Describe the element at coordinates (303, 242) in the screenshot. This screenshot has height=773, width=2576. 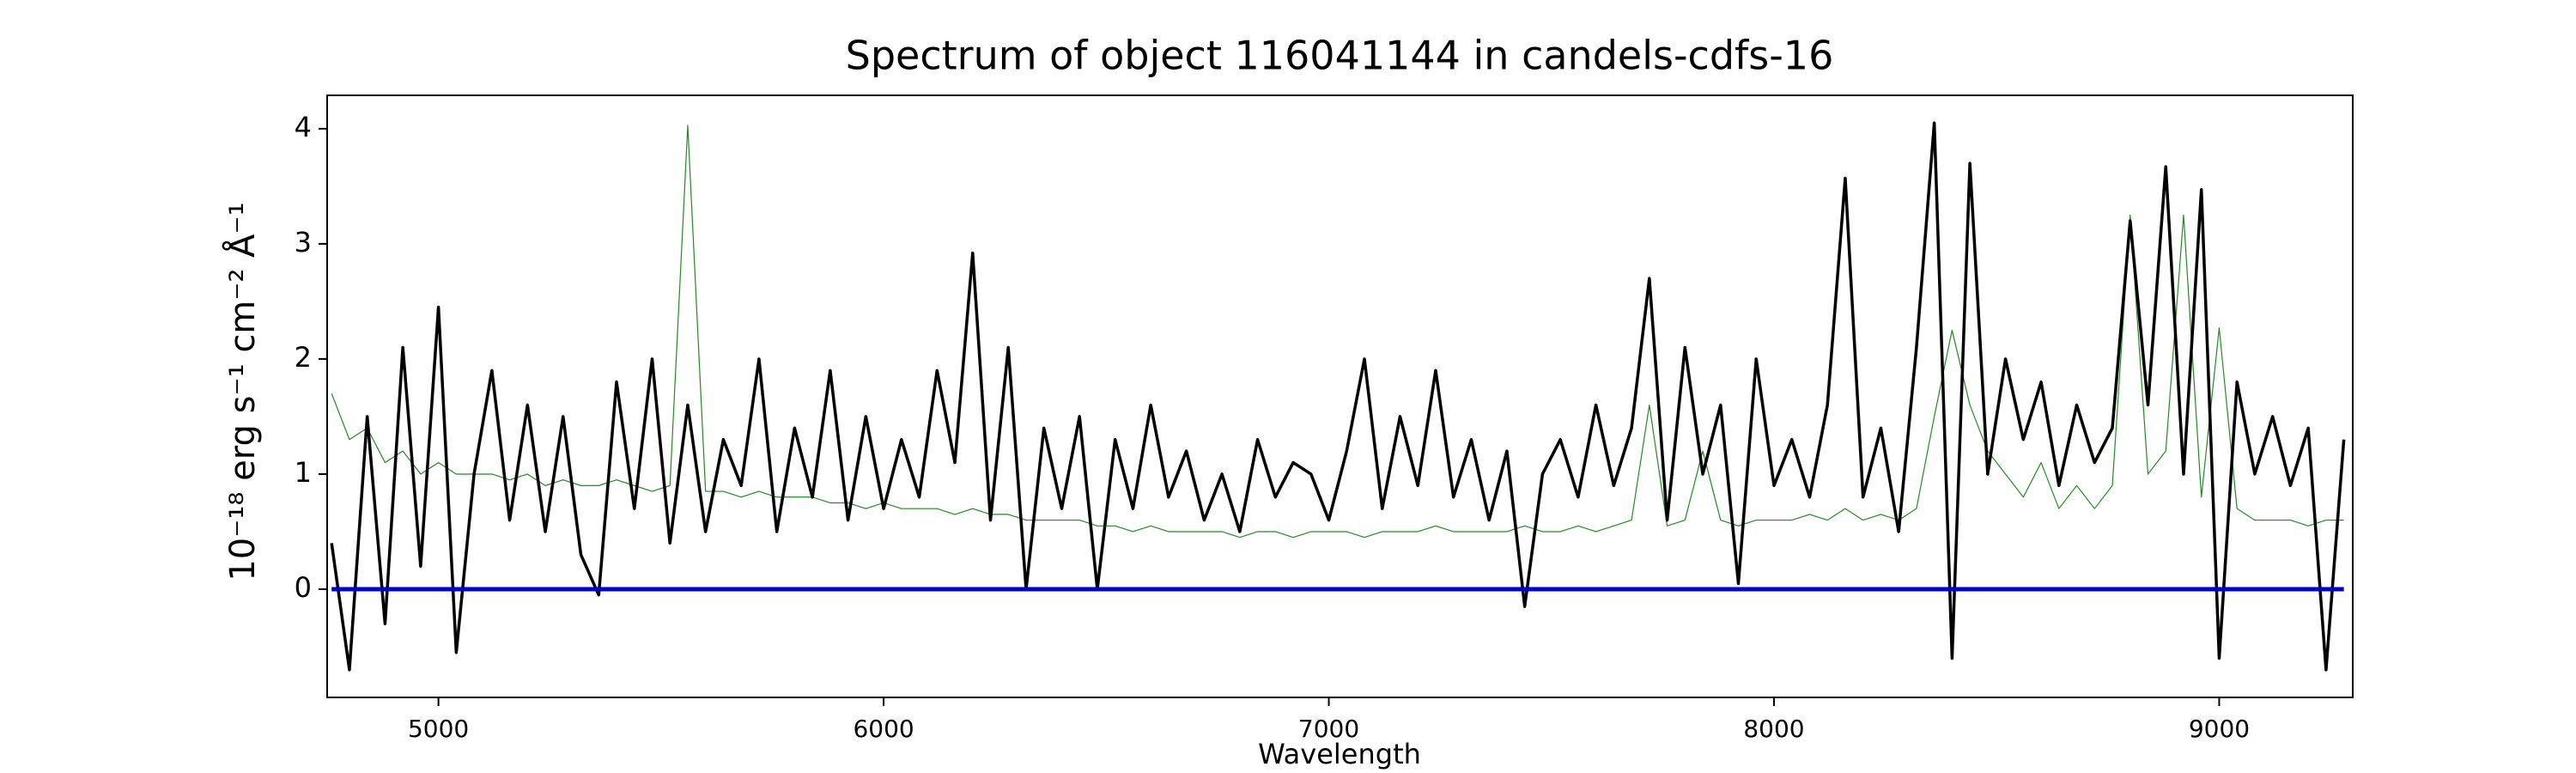
I see `y-tick-label: 3` at that location.